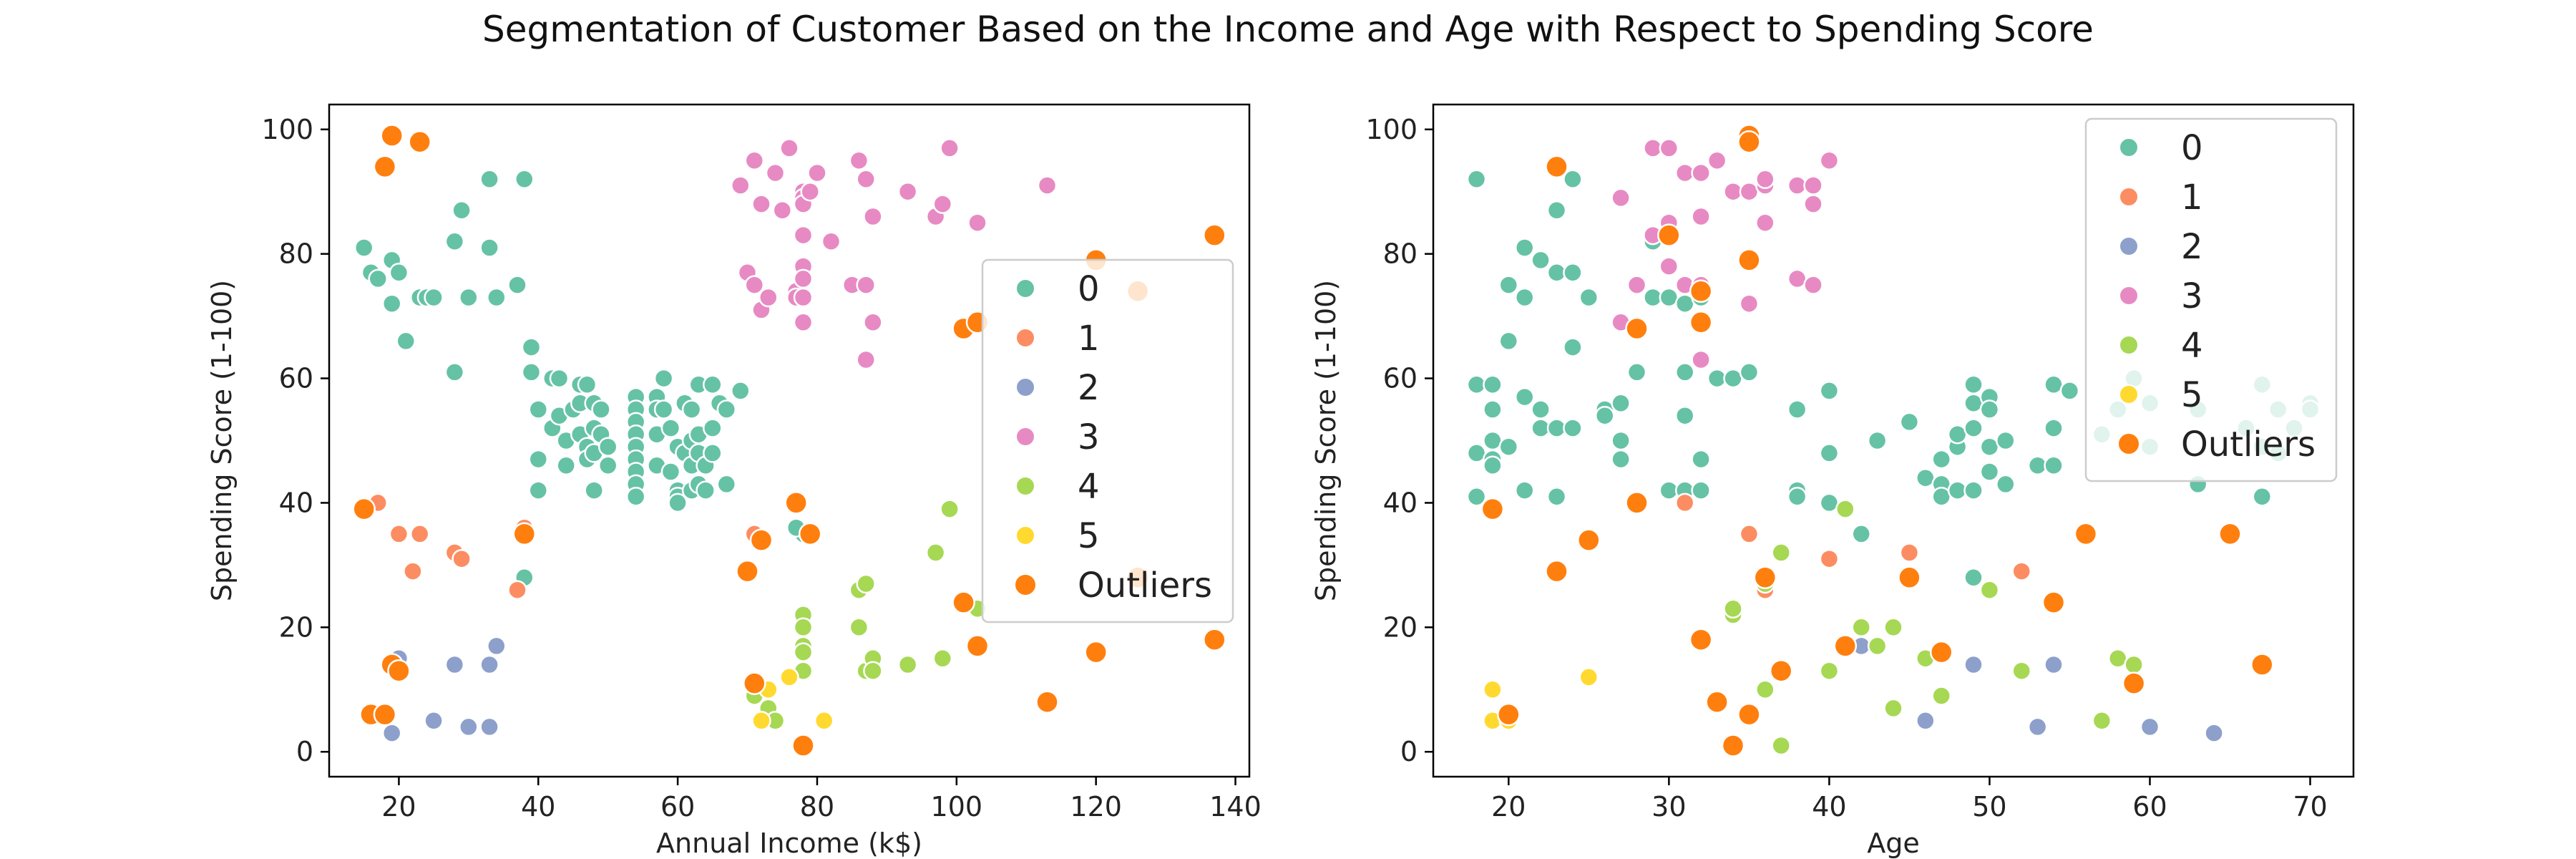 The width and height of the screenshot is (2576, 859). What do you see at coordinates (1025, 584) in the screenshot?
I see `legend-marker-outliers` at bounding box center [1025, 584].